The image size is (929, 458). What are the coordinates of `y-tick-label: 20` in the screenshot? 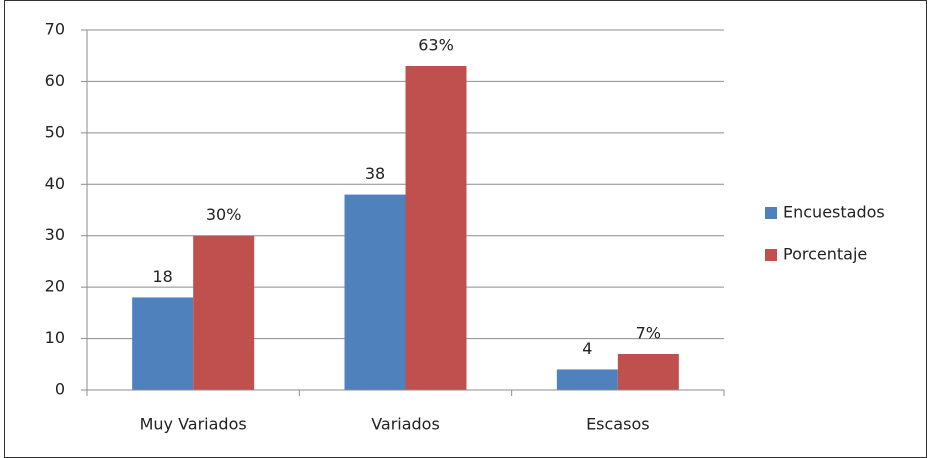 It's located at (55, 286).